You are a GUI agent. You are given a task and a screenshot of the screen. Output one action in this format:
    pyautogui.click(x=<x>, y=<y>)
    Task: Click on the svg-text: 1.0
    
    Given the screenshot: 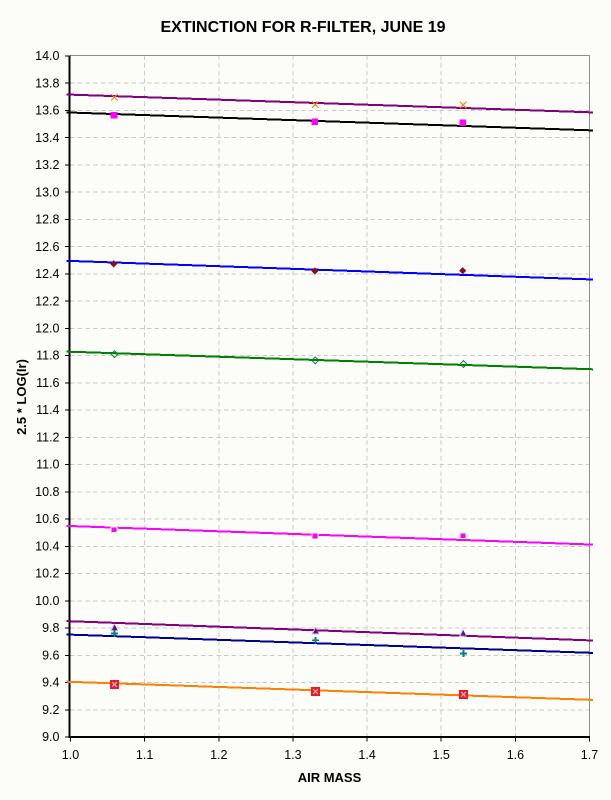 What is the action you would take?
    pyautogui.click(x=70, y=755)
    